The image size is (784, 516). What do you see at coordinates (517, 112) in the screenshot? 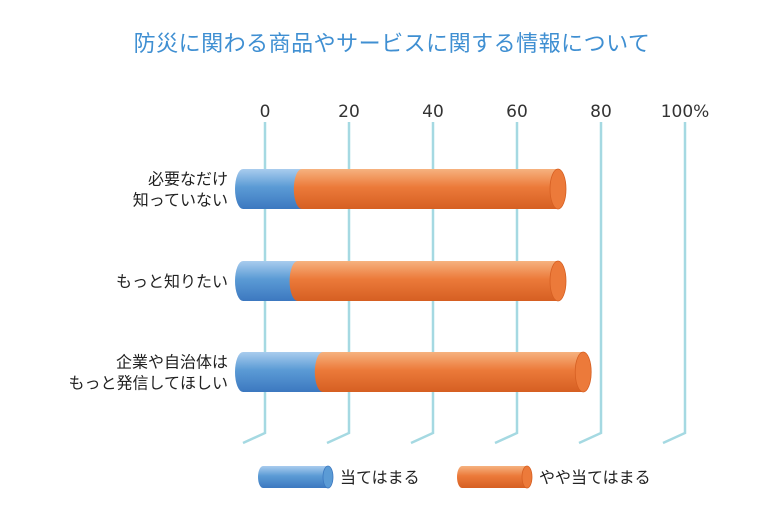
I see `x-tick-label: 60` at bounding box center [517, 112].